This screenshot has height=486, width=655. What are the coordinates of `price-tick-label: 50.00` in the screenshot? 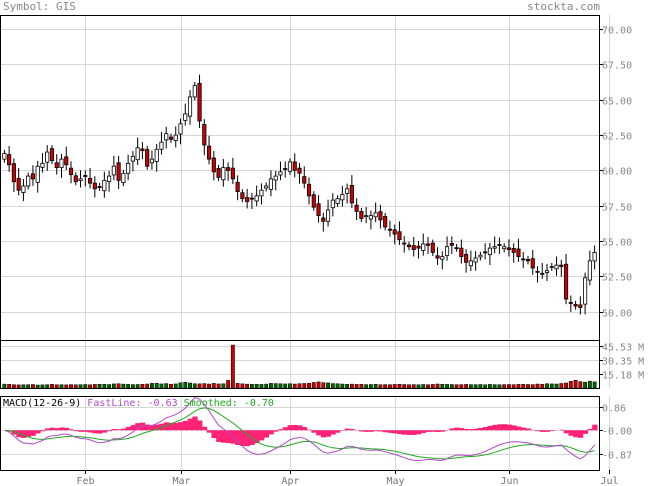 It's located at (617, 314).